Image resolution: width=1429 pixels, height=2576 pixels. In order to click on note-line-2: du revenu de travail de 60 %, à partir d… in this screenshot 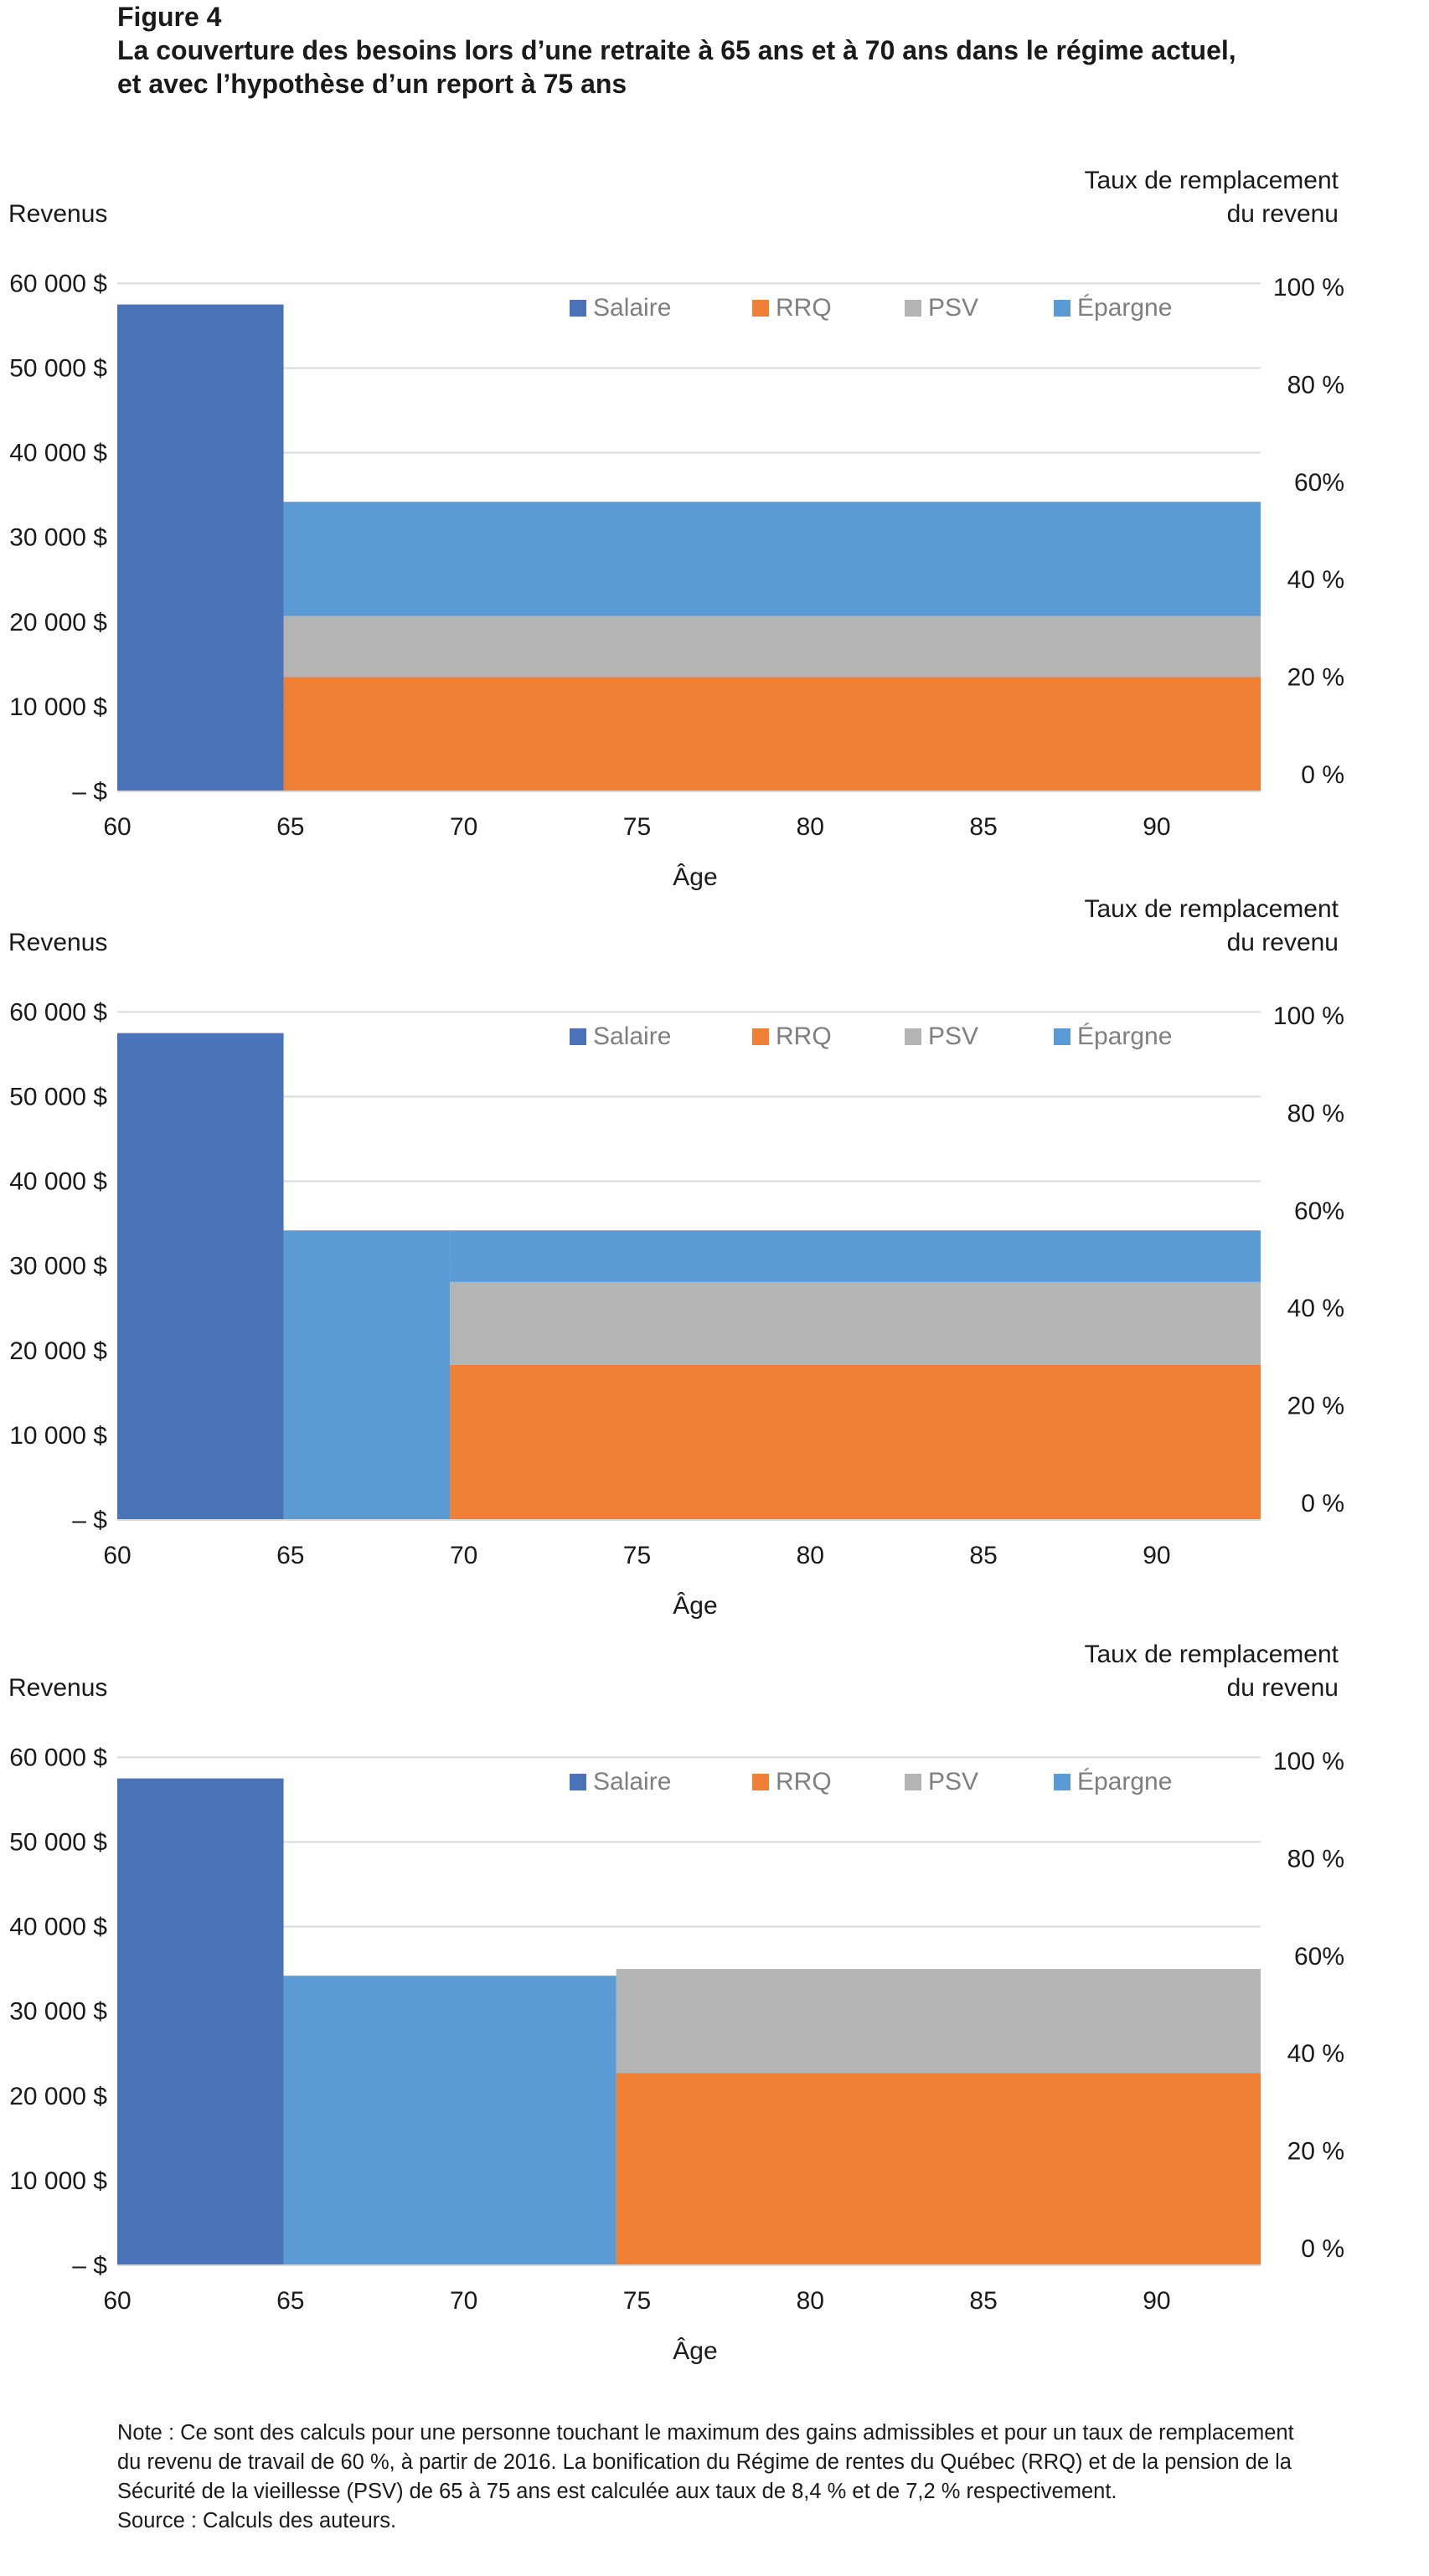, I will do `click(705, 2462)`.